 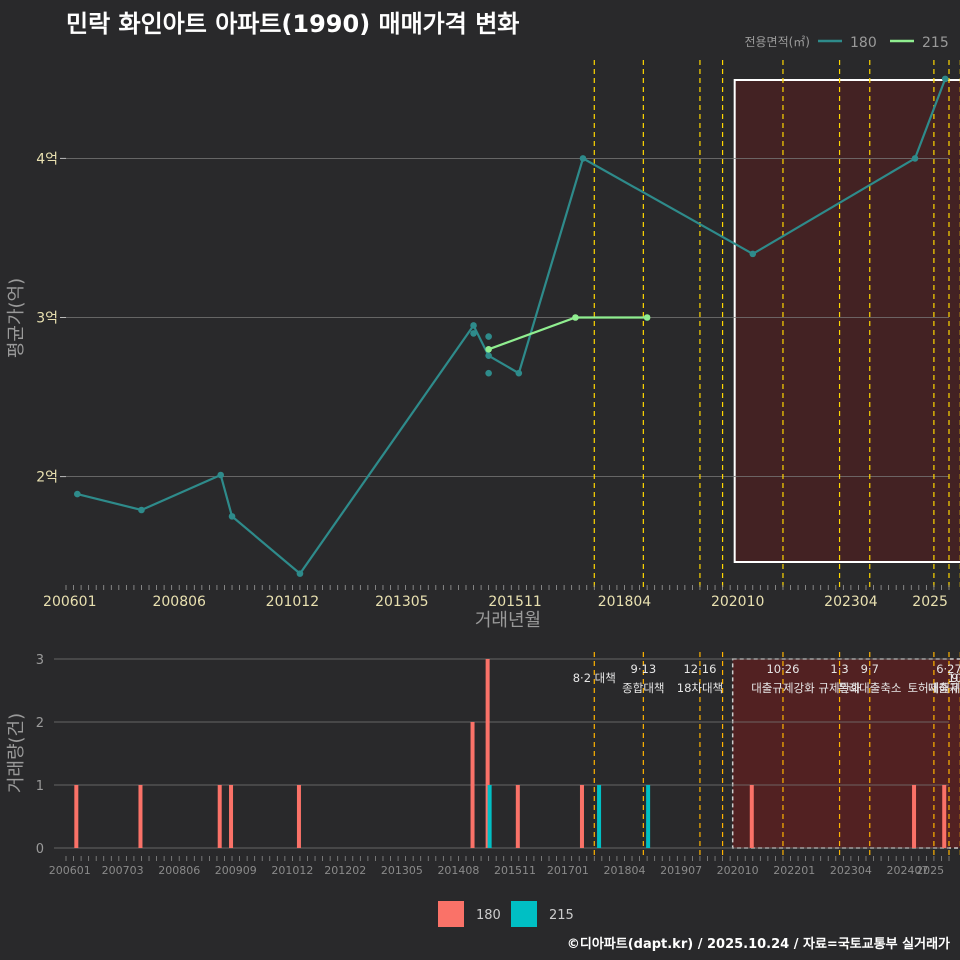 What do you see at coordinates (700, 688) in the screenshot?
I see `policy-name-label: 18차대책` at bounding box center [700, 688].